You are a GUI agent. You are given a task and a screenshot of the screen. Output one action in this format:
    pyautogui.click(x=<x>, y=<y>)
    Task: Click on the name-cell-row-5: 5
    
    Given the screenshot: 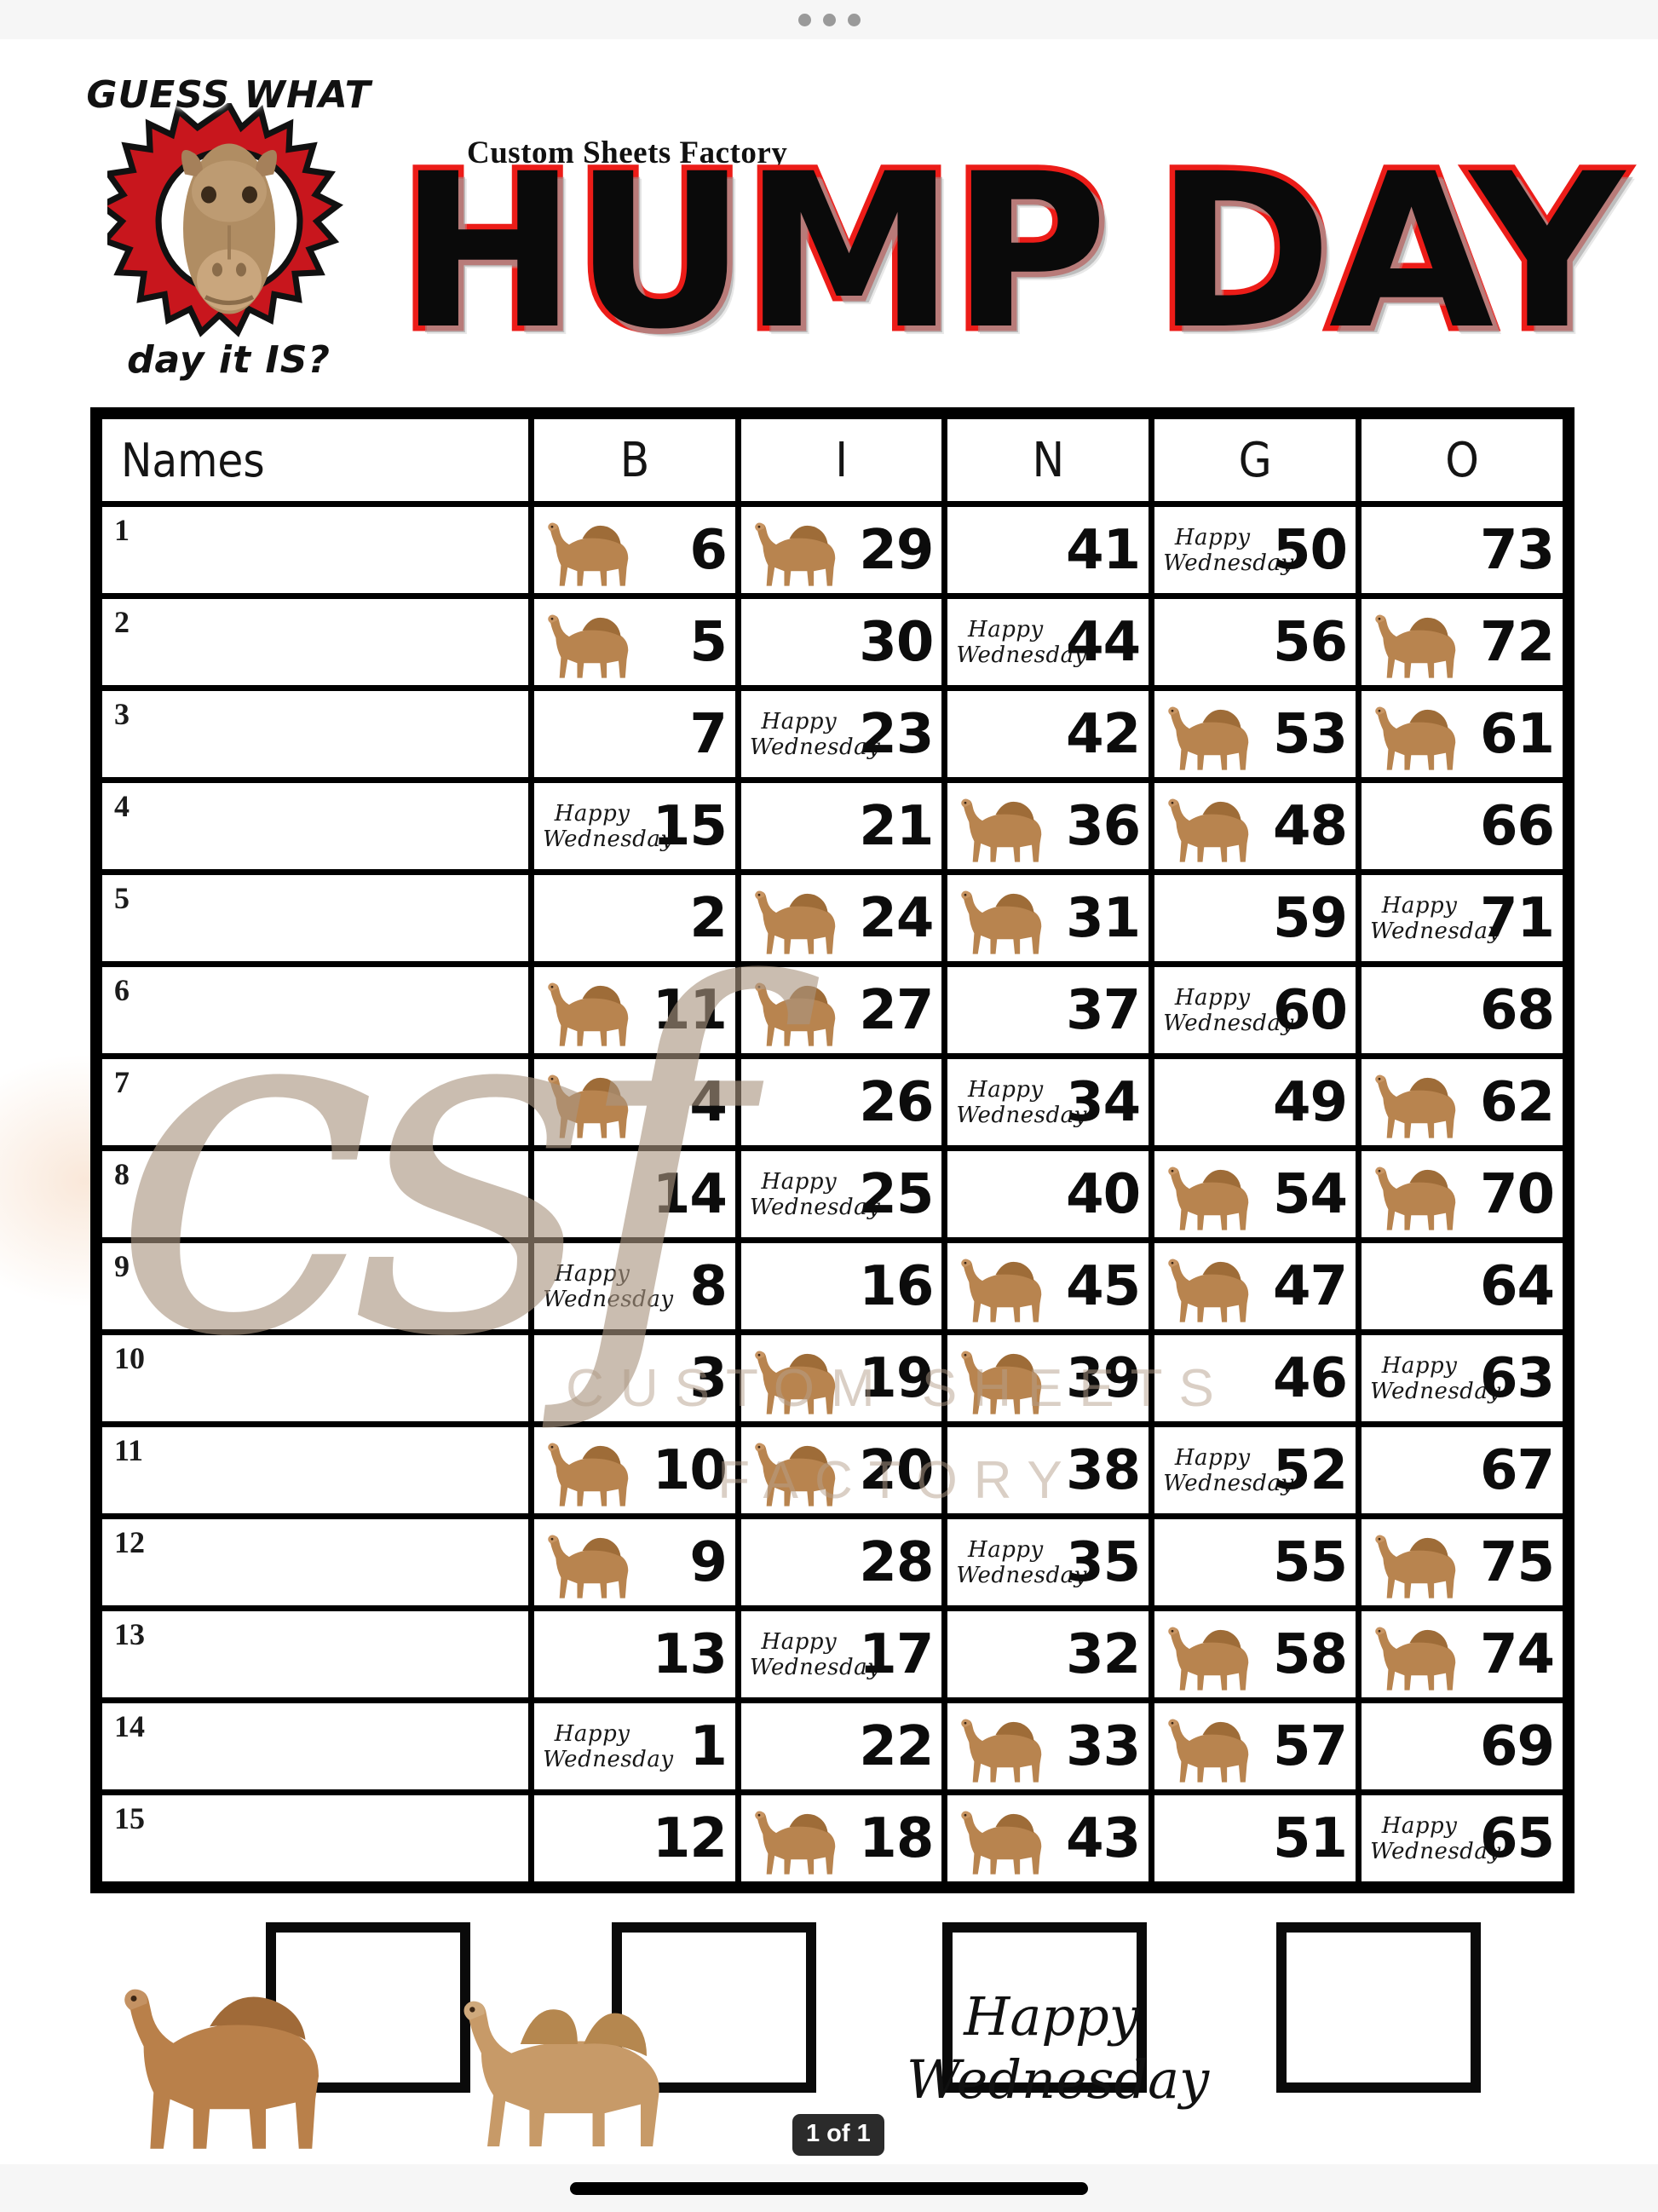 What is the action you would take?
    pyautogui.click(x=315, y=918)
    